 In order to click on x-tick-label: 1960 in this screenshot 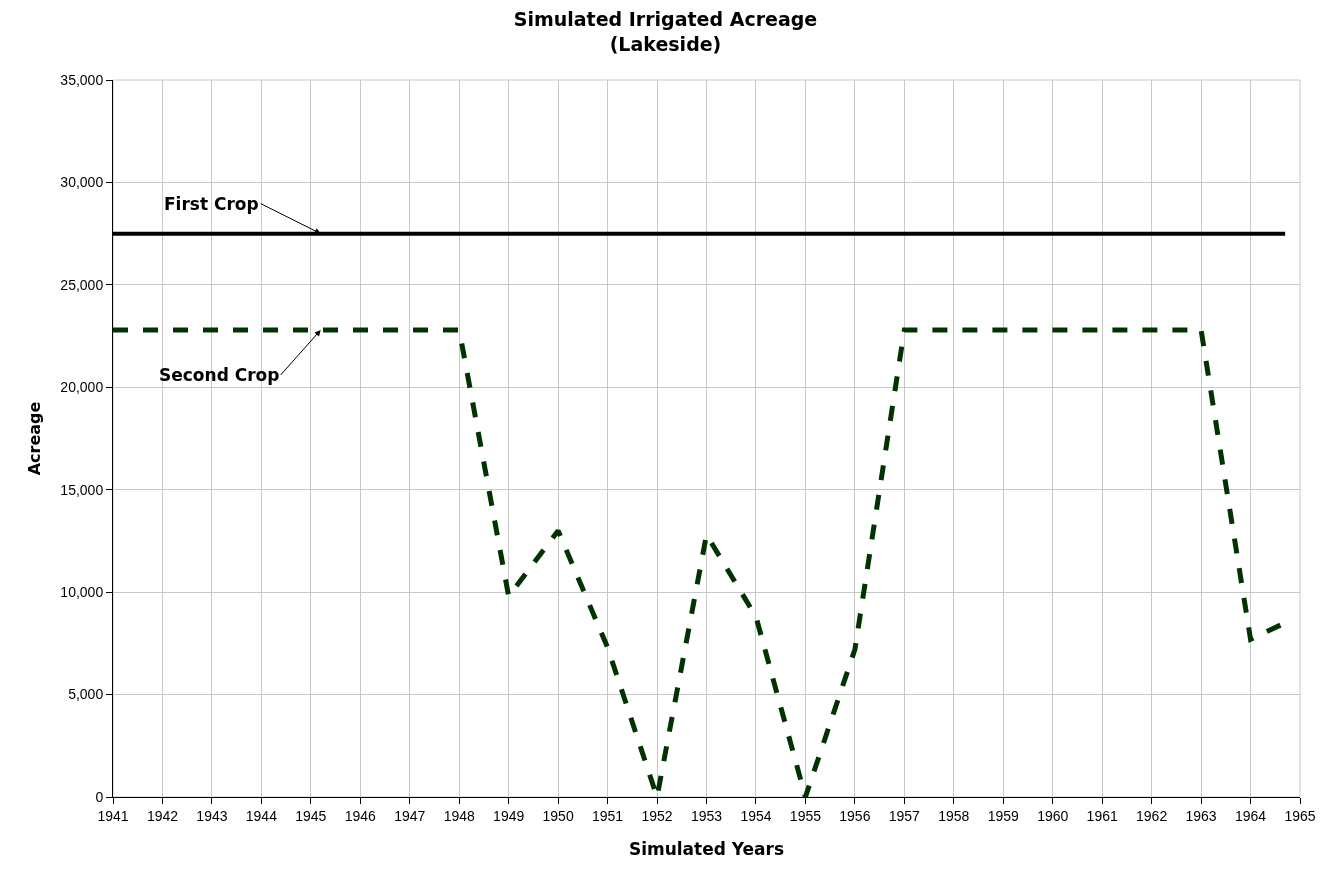, I will do `click(1053, 815)`.